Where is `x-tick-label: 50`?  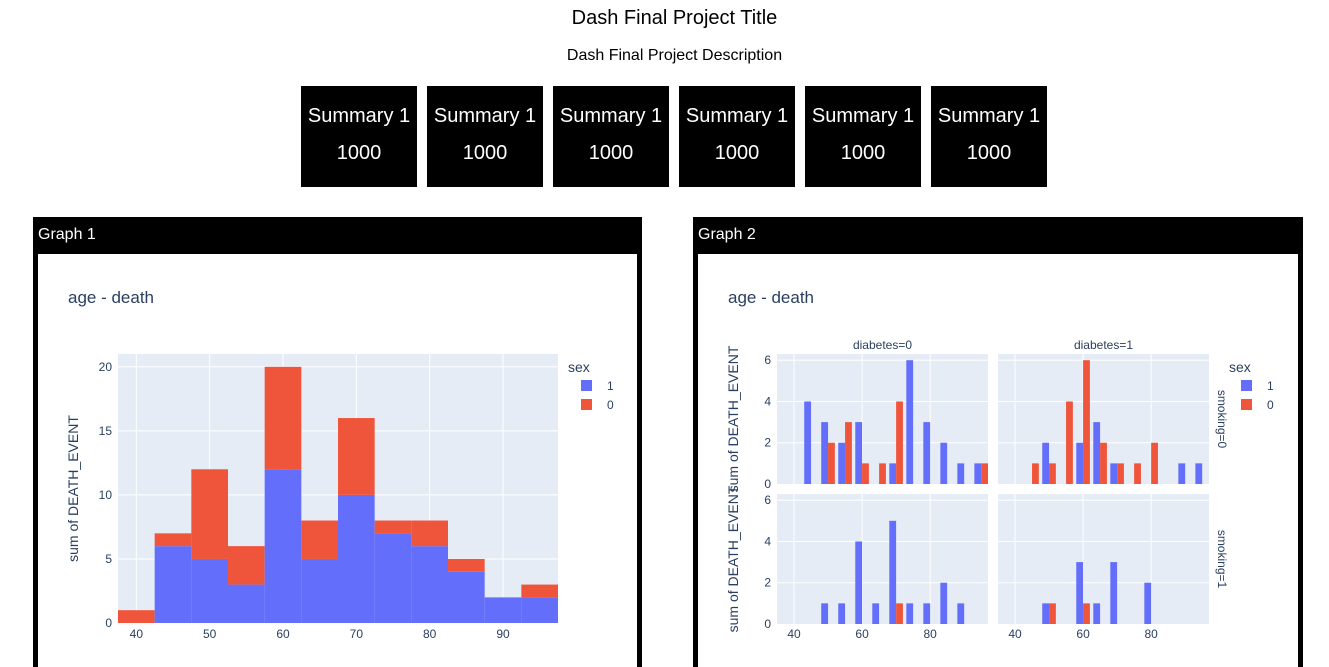
x-tick-label: 50 is located at coordinates (210, 634).